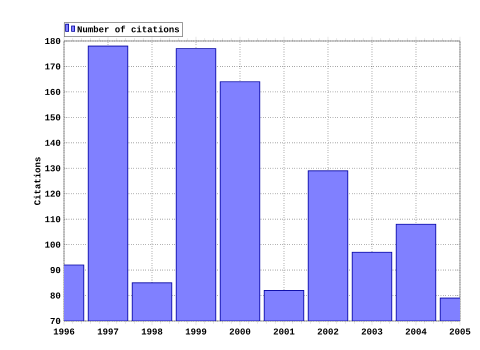  What do you see at coordinates (152, 331) in the screenshot?
I see `x-tick-label: 1998` at bounding box center [152, 331].